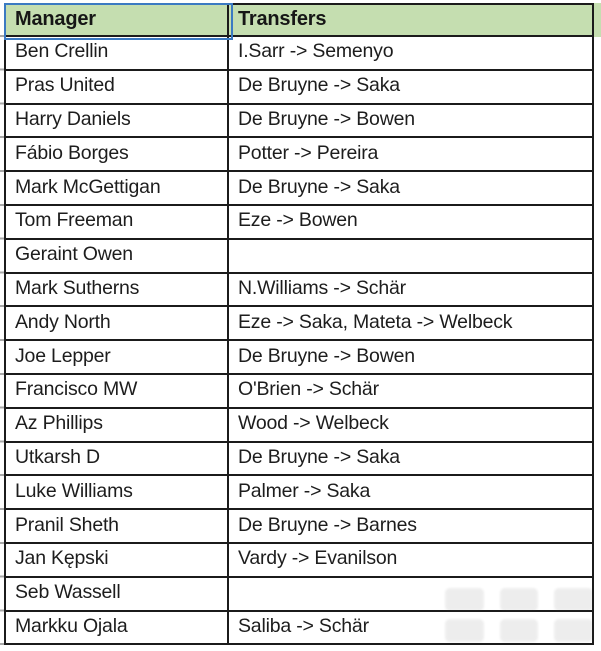  I want to click on table-row: Harry Daniels De Bruyne -> Bowen, so click(299, 121).